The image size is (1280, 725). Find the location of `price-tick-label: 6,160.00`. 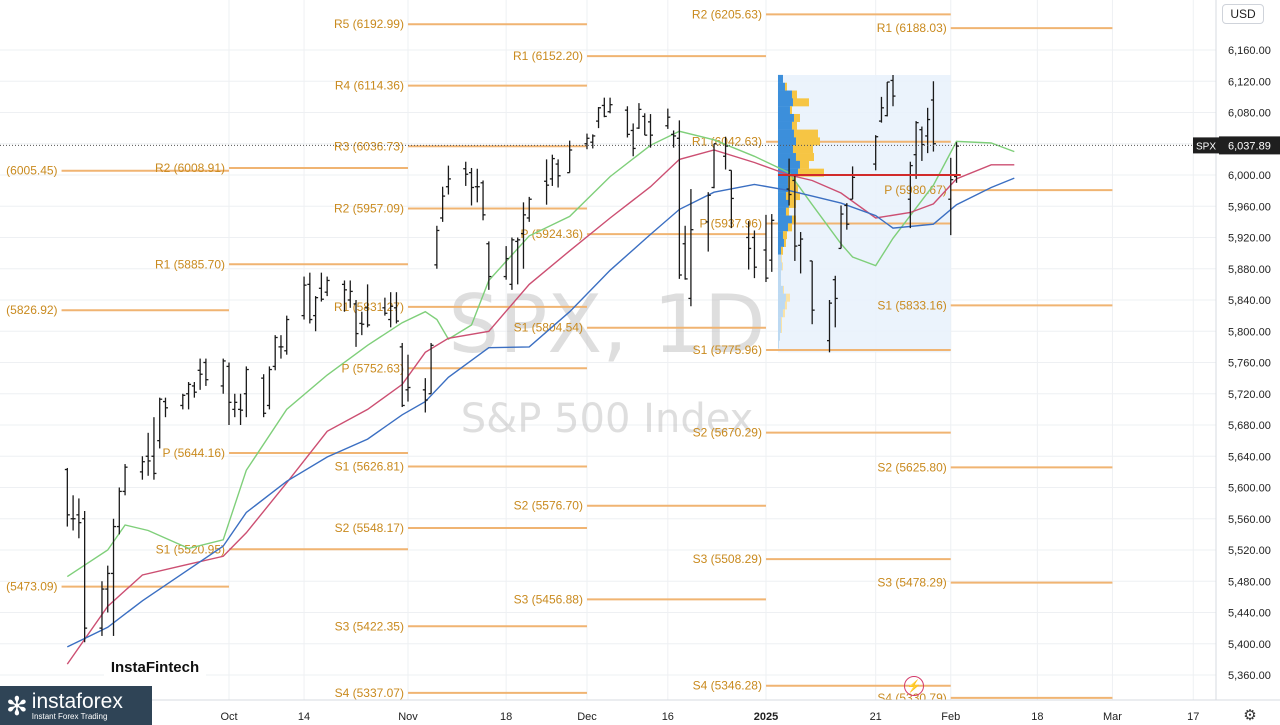

price-tick-label: 6,160.00 is located at coordinates (1249, 51).